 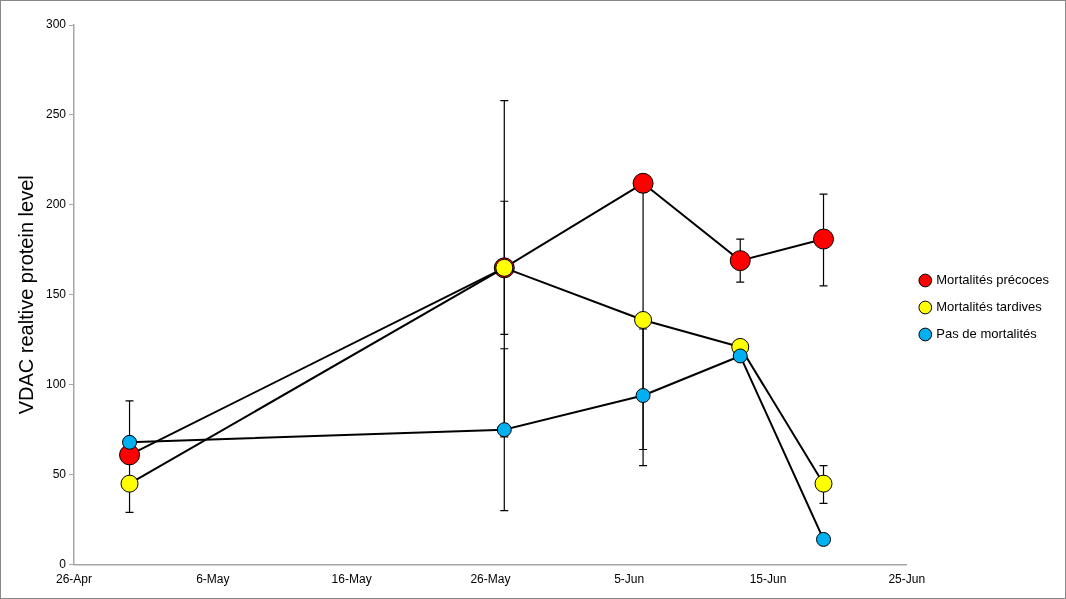 I want to click on y-tick-label: 150, so click(x=56, y=294).